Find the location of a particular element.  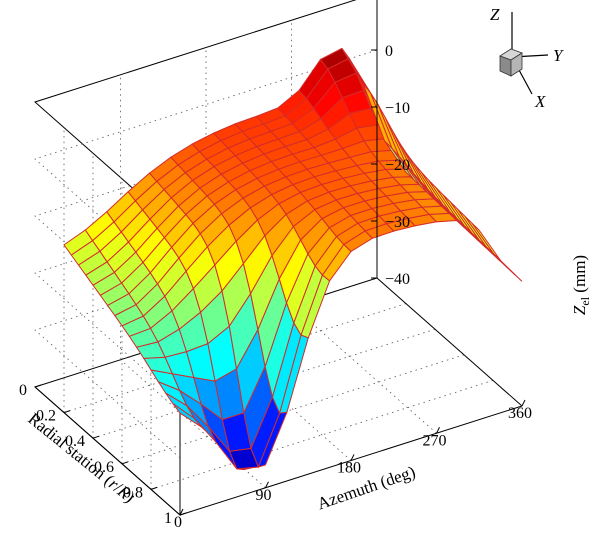

x-tick-label: 90 is located at coordinates (264, 495).